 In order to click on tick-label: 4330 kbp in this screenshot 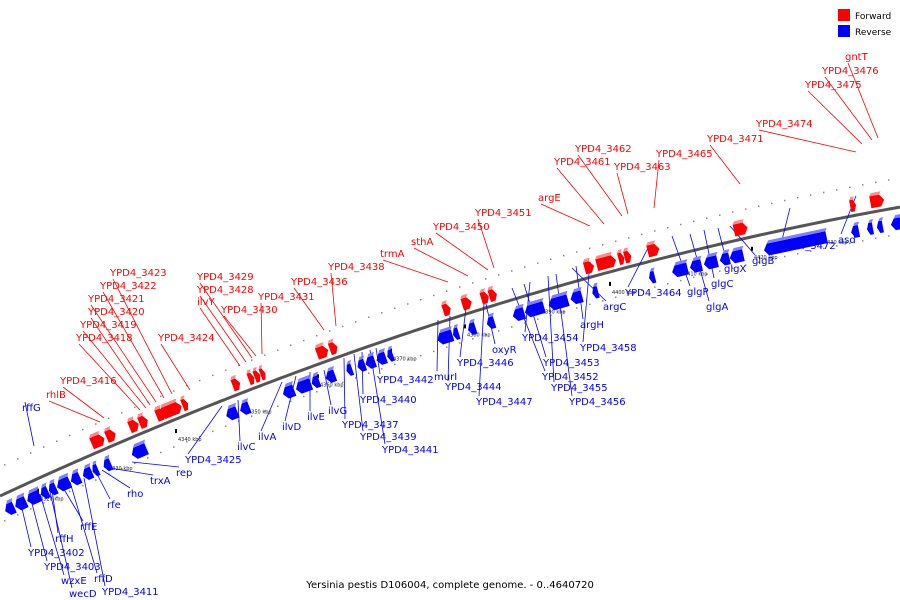, I will do `click(121, 469)`.